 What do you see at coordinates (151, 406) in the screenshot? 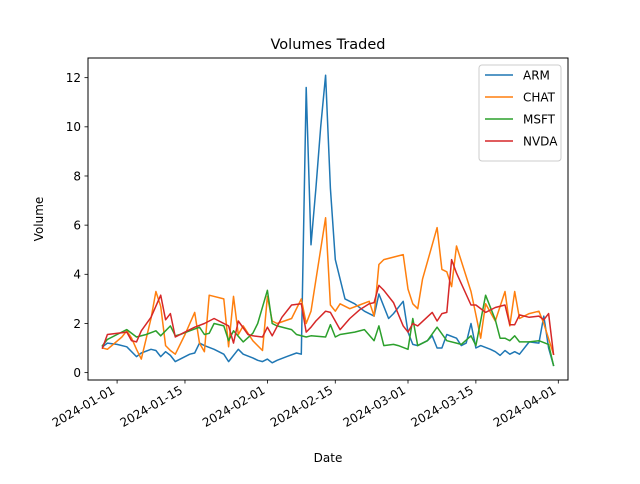
I see `x-tick-label: 2024-01-15` at bounding box center [151, 406].